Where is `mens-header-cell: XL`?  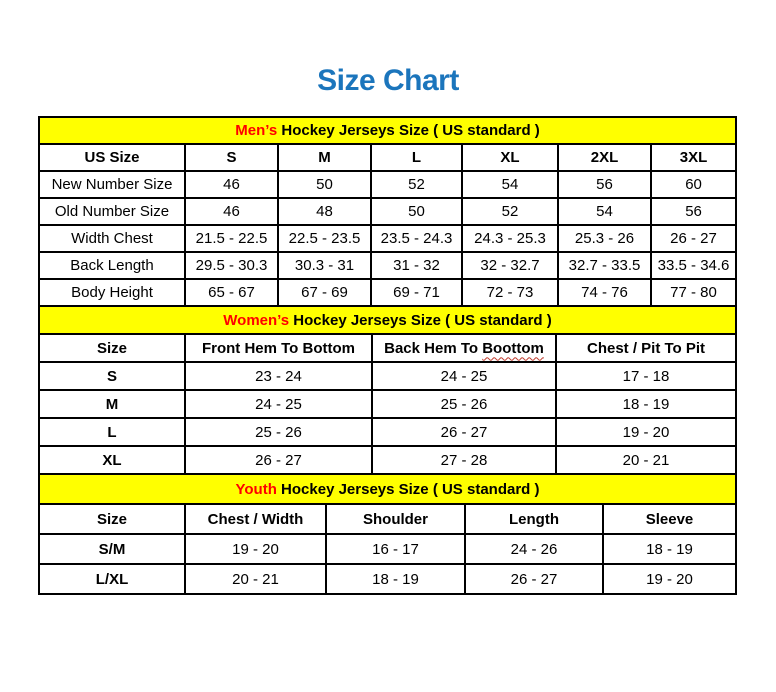
mens-header-cell: XL is located at coordinates (510, 157).